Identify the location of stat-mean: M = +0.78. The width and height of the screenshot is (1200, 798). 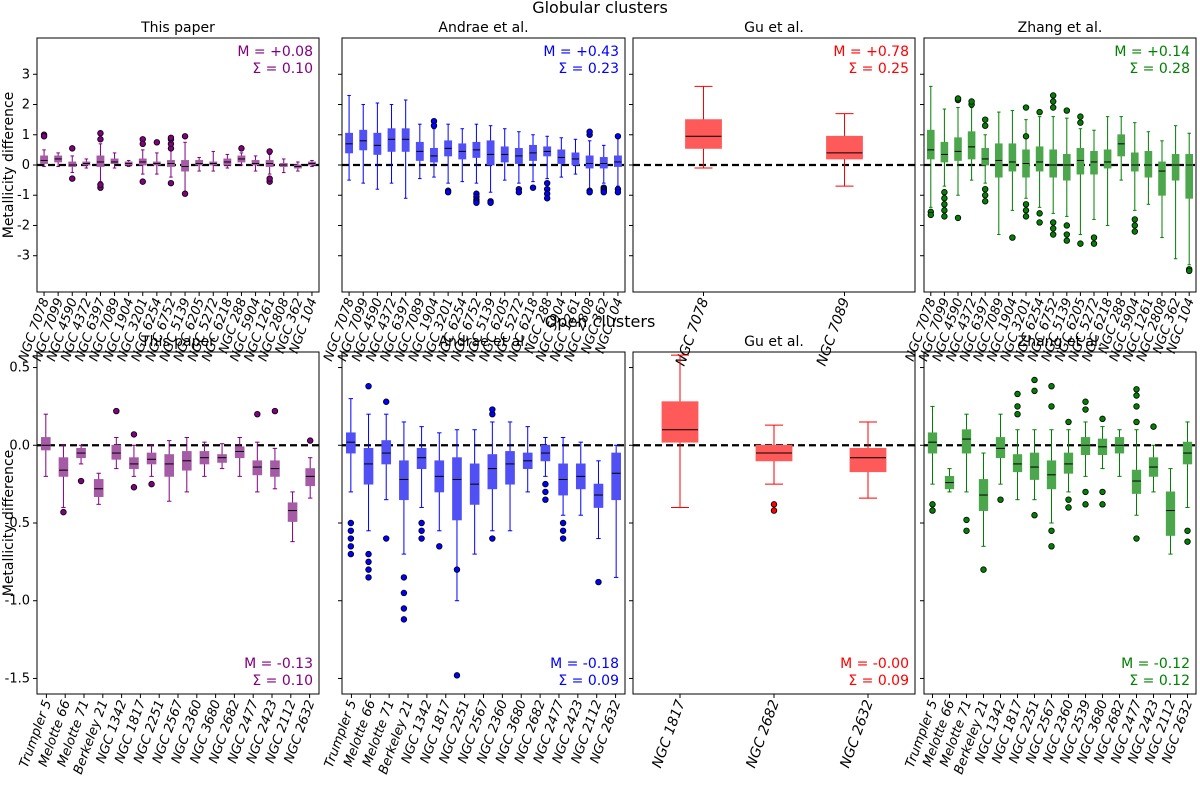
(871, 52).